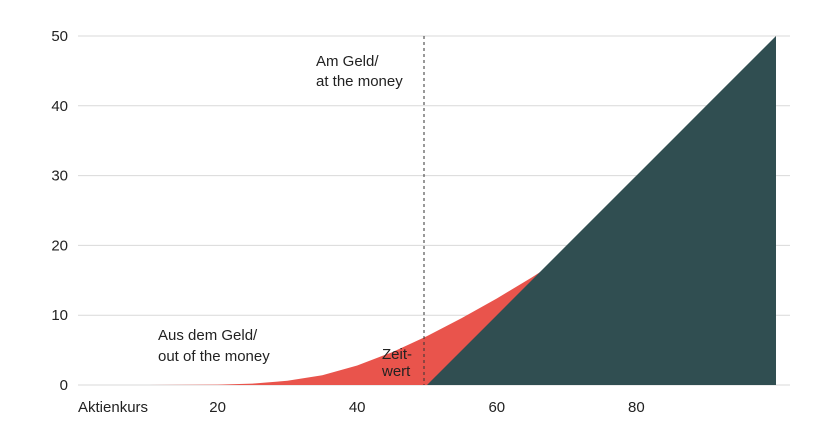 This screenshot has height=434, width=840. Describe the element at coordinates (208, 335) in the screenshot. I see `otm-label-line1: Aus dem Geld/` at that location.